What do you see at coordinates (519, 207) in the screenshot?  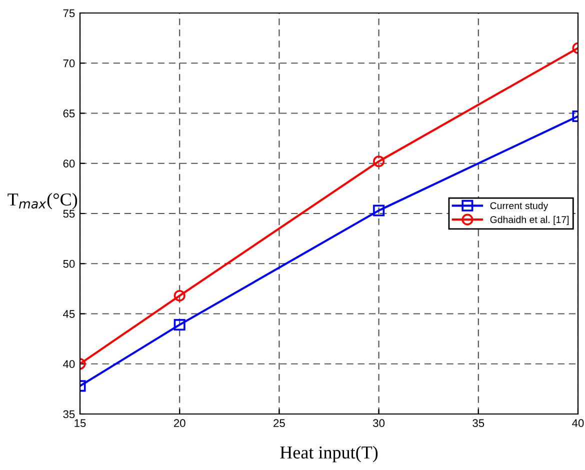 I see `legend-label: Current study` at bounding box center [519, 207].